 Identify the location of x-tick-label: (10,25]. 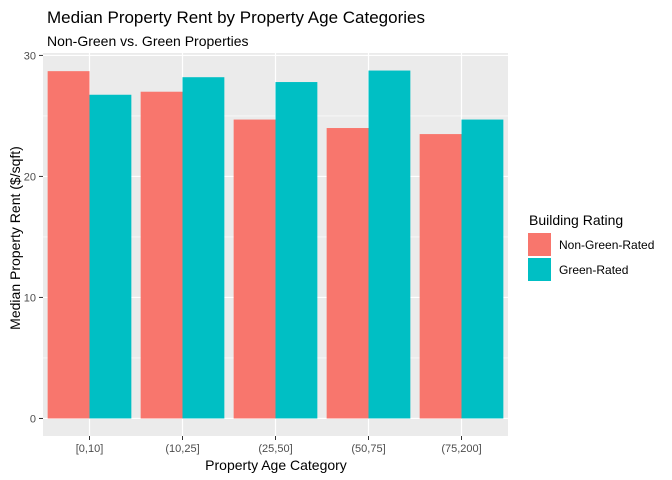
(182, 449).